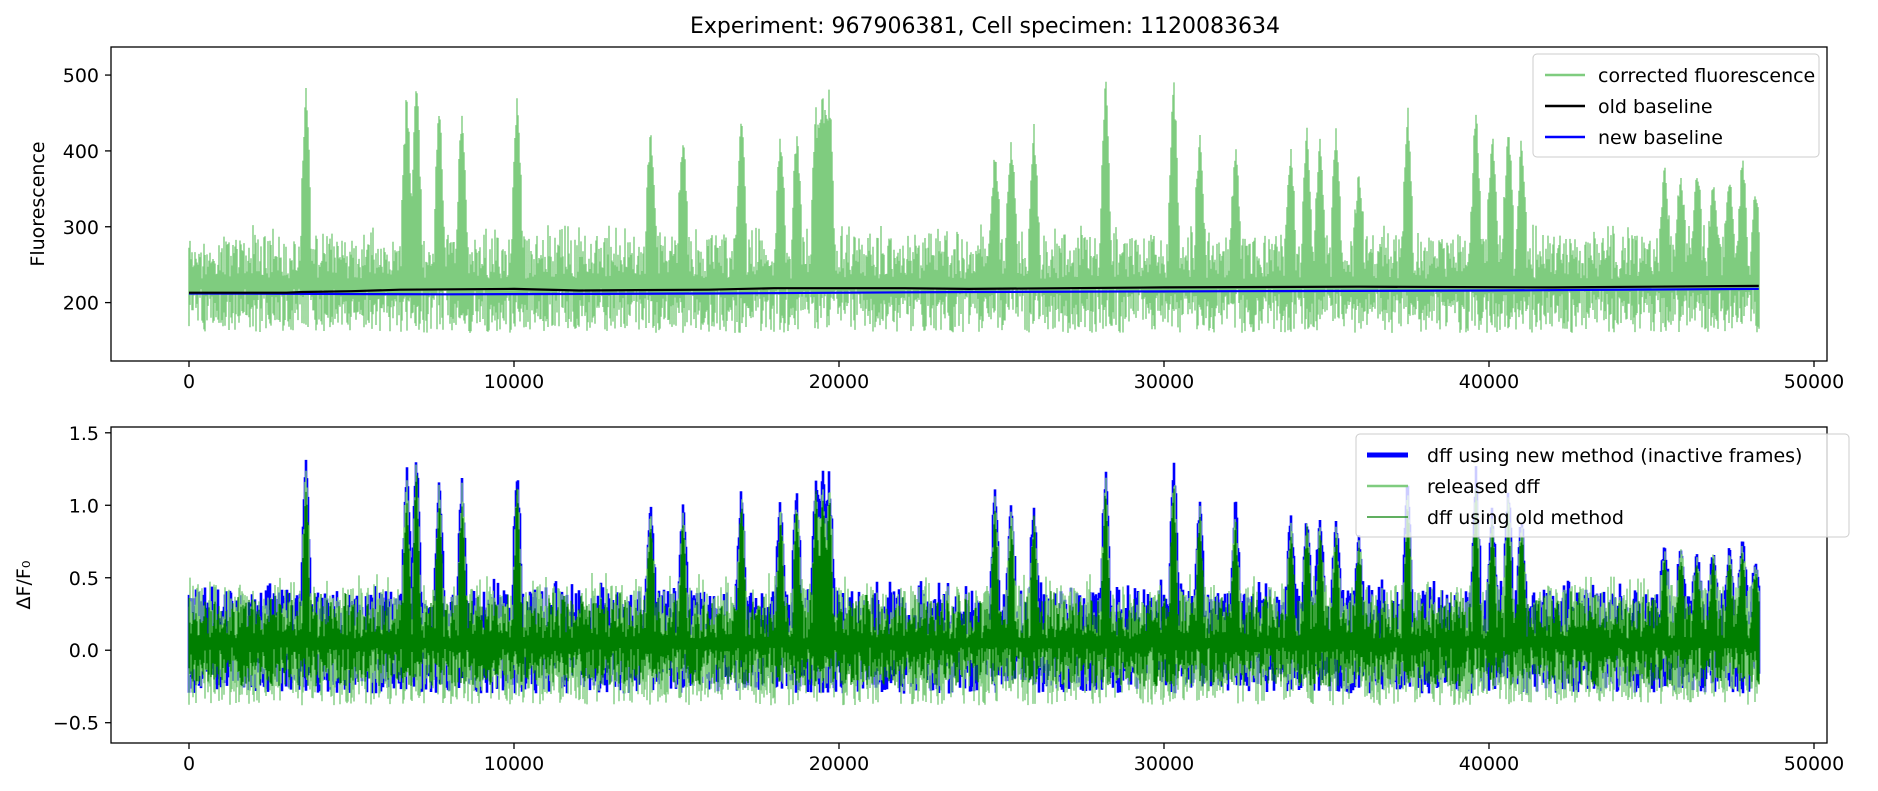  I want to click on y-tick-label: 1.0, so click(84, 506).